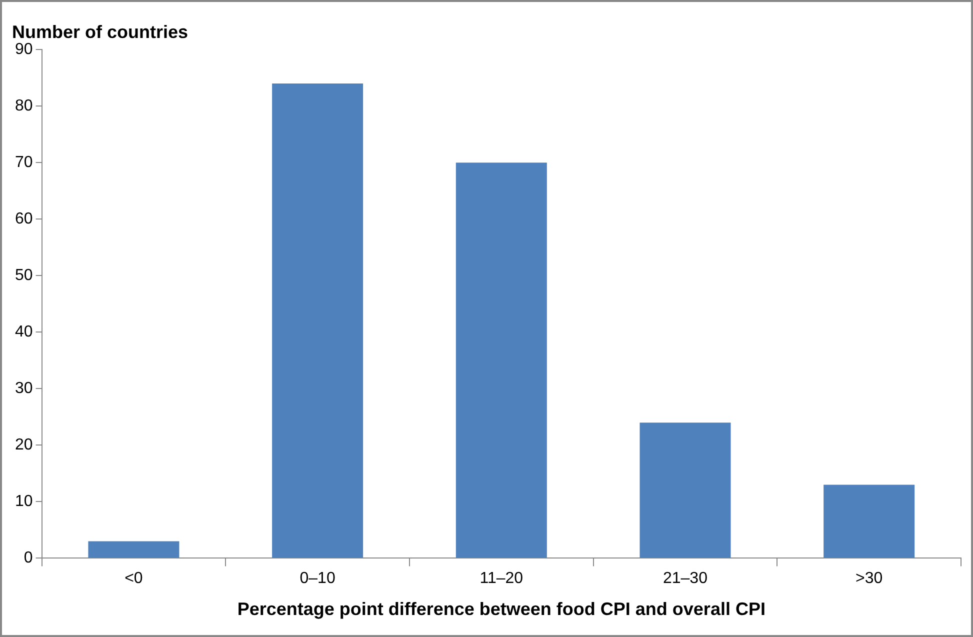 This screenshot has width=973, height=637. What do you see at coordinates (24, 49) in the screenshot?
I see `y-tick-label: 90` at bounding box center [24, 49].